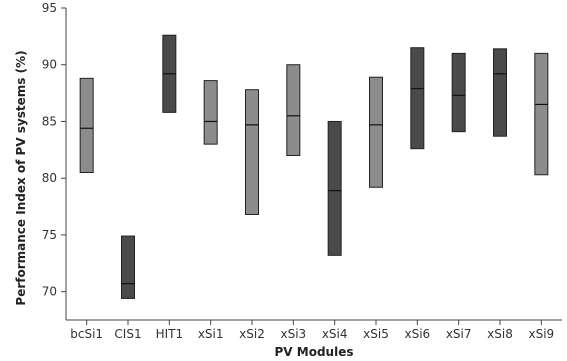 The width and height of the screenshot is (567, 361). I want to click on y-tick-label: 80, so click(49, 178).